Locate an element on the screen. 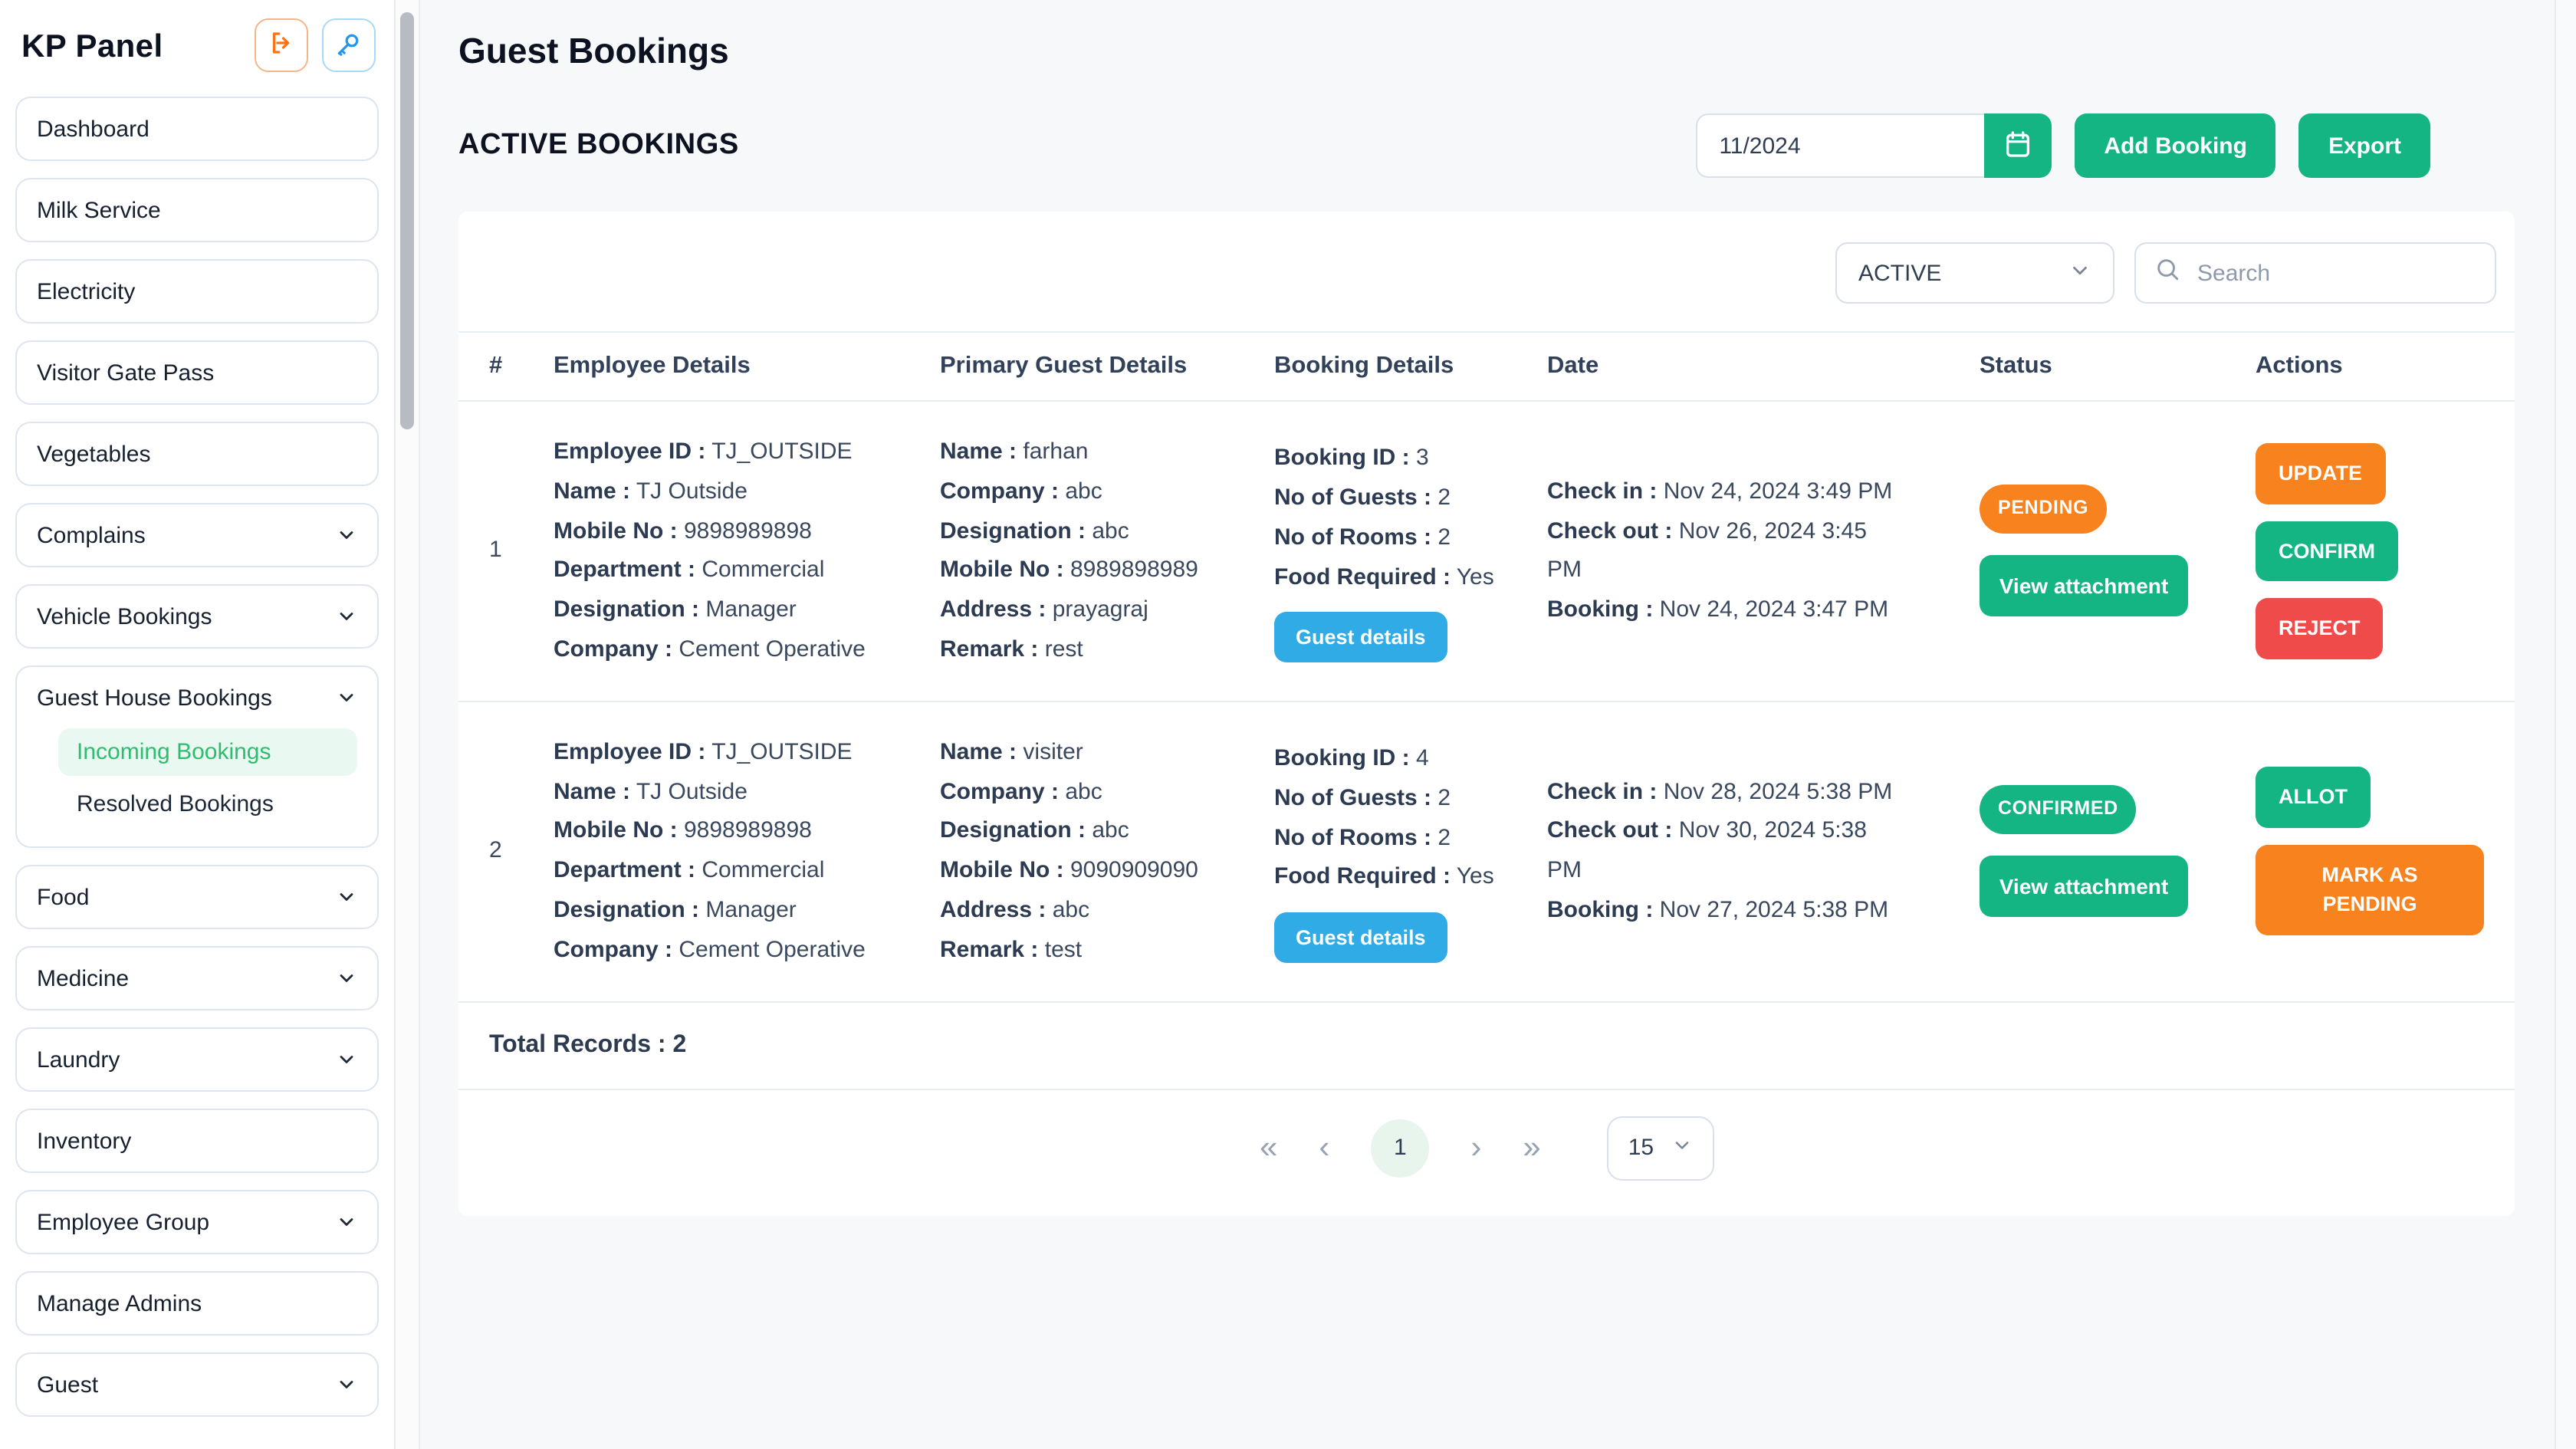 The width and height of the screenshot is (2576, 1449). page-size-value: 15 is located at coordinates (1641, 1148).